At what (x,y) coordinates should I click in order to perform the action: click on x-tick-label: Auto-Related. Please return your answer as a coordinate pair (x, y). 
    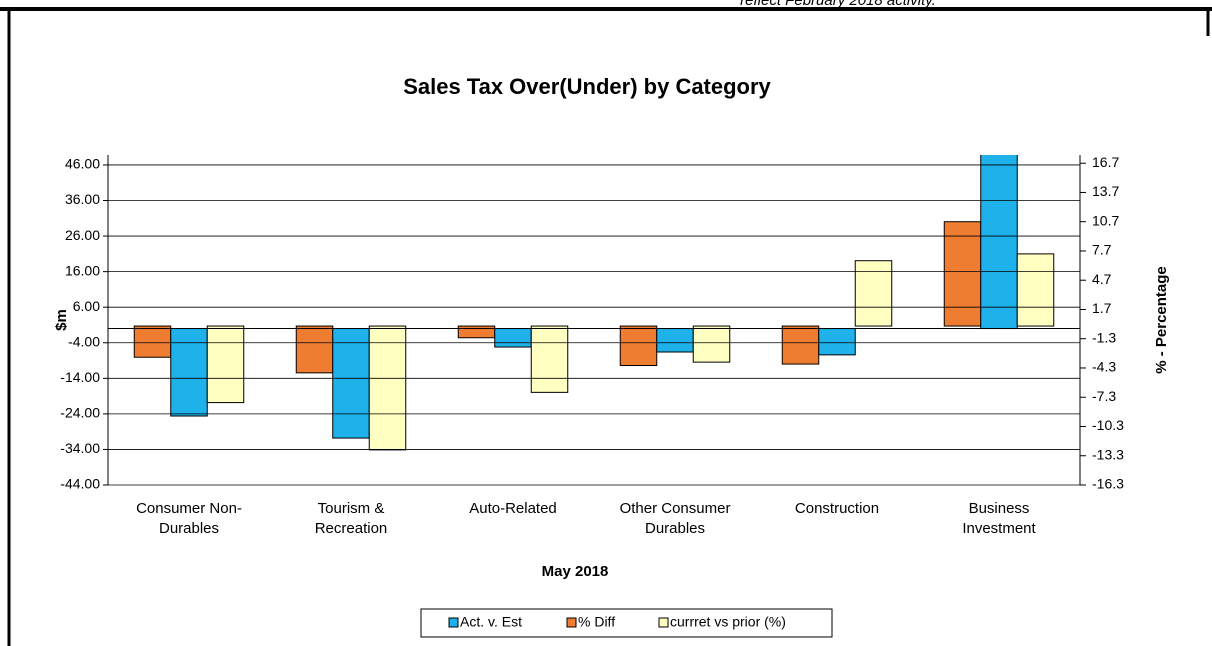
    Looking at the image, I should click on (513, 508).